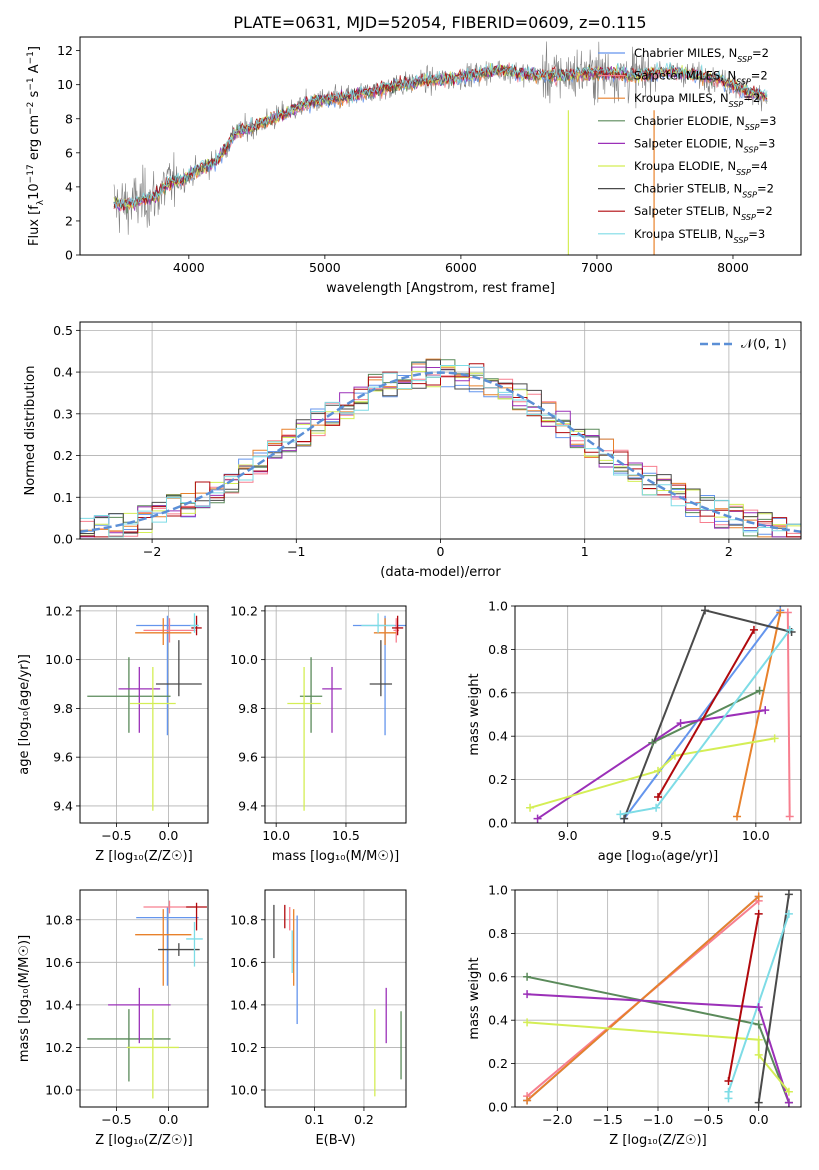  I want to click on y-tick-label: 0.0, so click(498, 823).